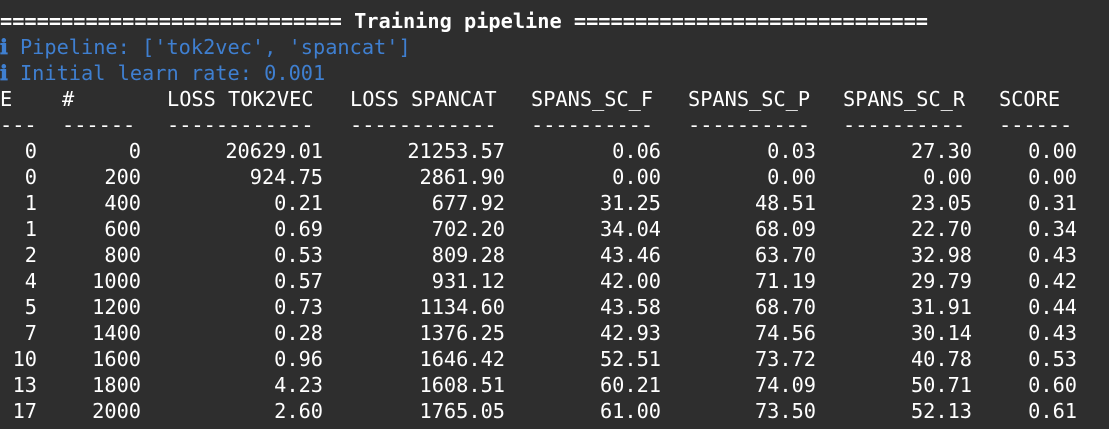 Image resolution: width=1109 pixels, height=429 pixels. Describe the element at coordinates (468, 281) in the screenshot. I see `loss-spancat-cell: 931.12` at that location.